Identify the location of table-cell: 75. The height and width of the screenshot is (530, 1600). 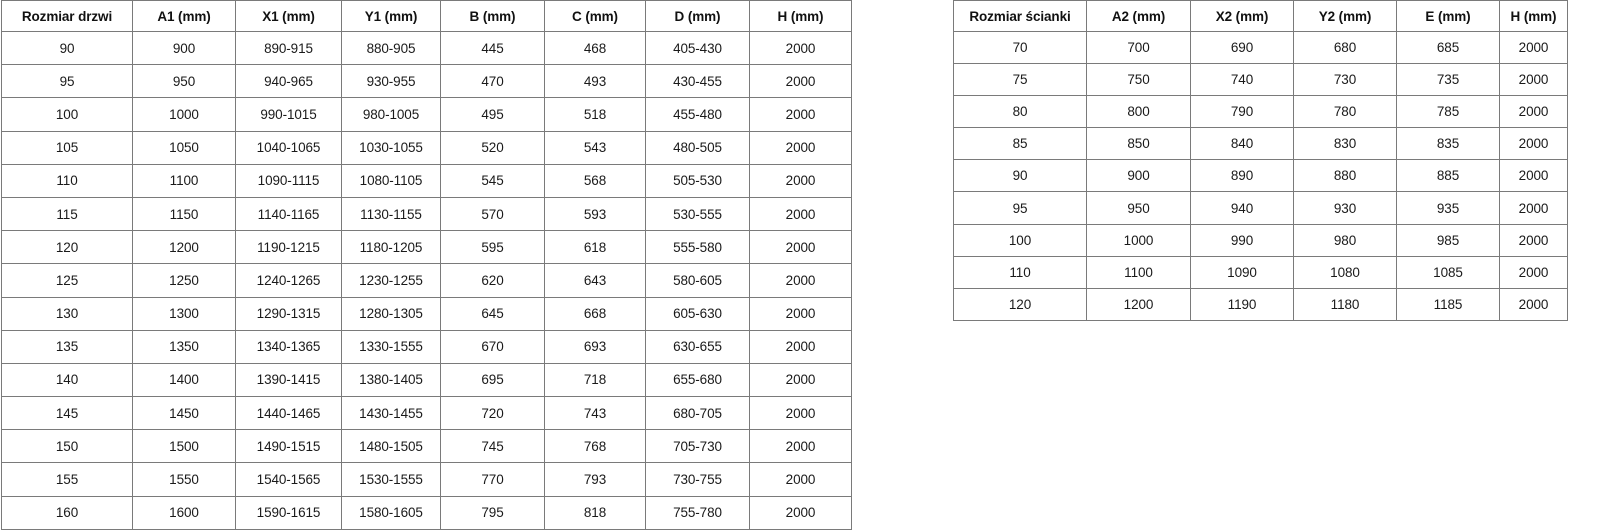
(1020, 80).